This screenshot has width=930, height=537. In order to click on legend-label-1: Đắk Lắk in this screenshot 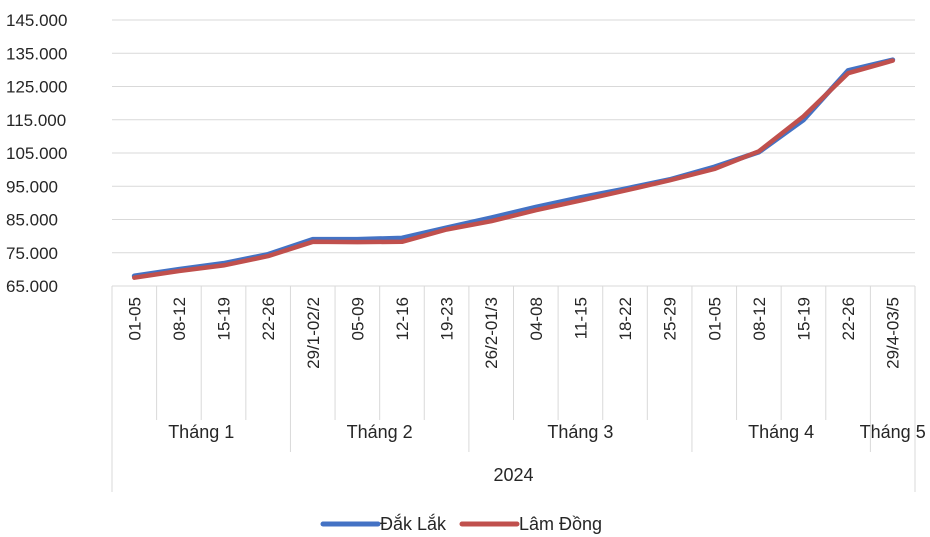, I will do `click(413, 523)`.